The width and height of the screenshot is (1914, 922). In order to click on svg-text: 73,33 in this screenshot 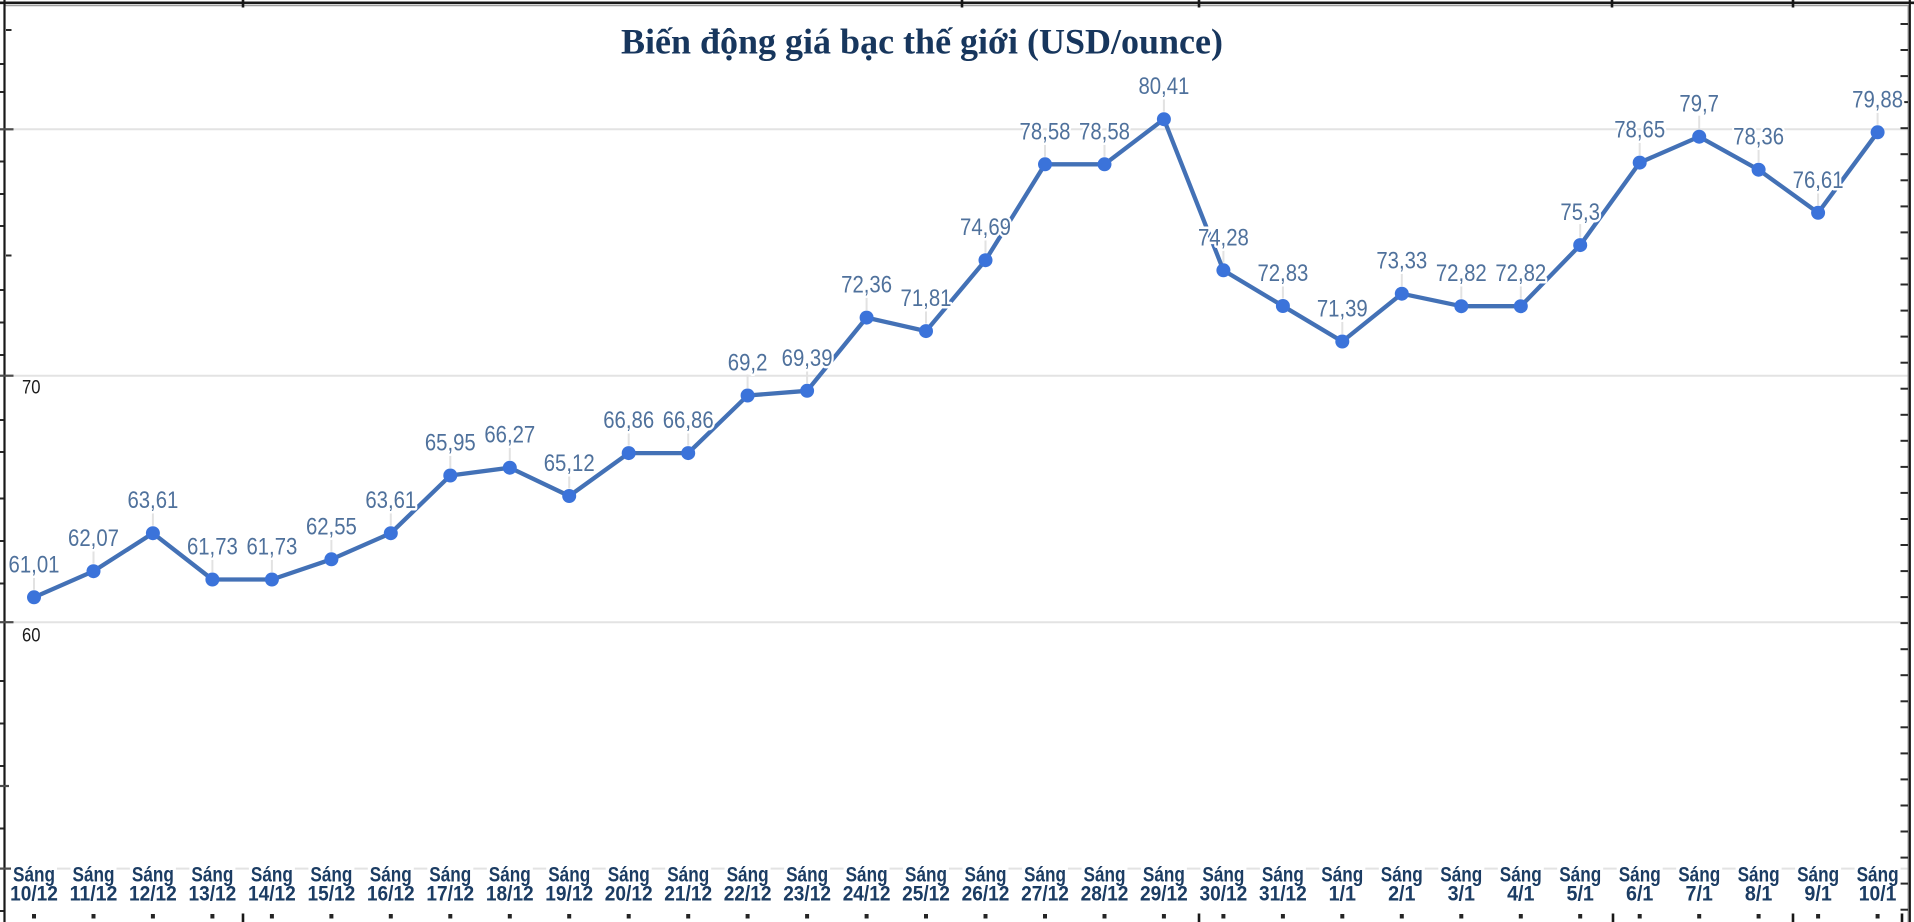, I will do `click(1401, 261)`.